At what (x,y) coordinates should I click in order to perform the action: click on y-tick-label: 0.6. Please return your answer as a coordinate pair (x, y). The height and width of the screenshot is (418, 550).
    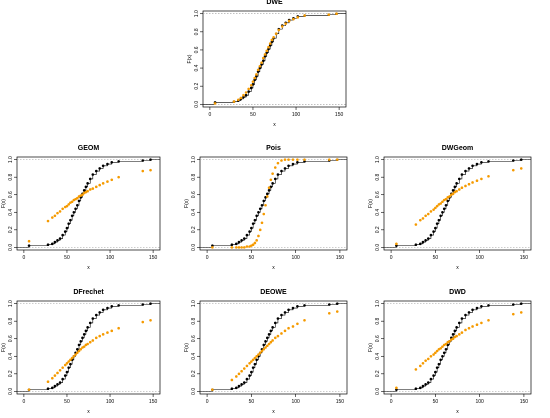
    Looking at the image, I should click on (194, 338).